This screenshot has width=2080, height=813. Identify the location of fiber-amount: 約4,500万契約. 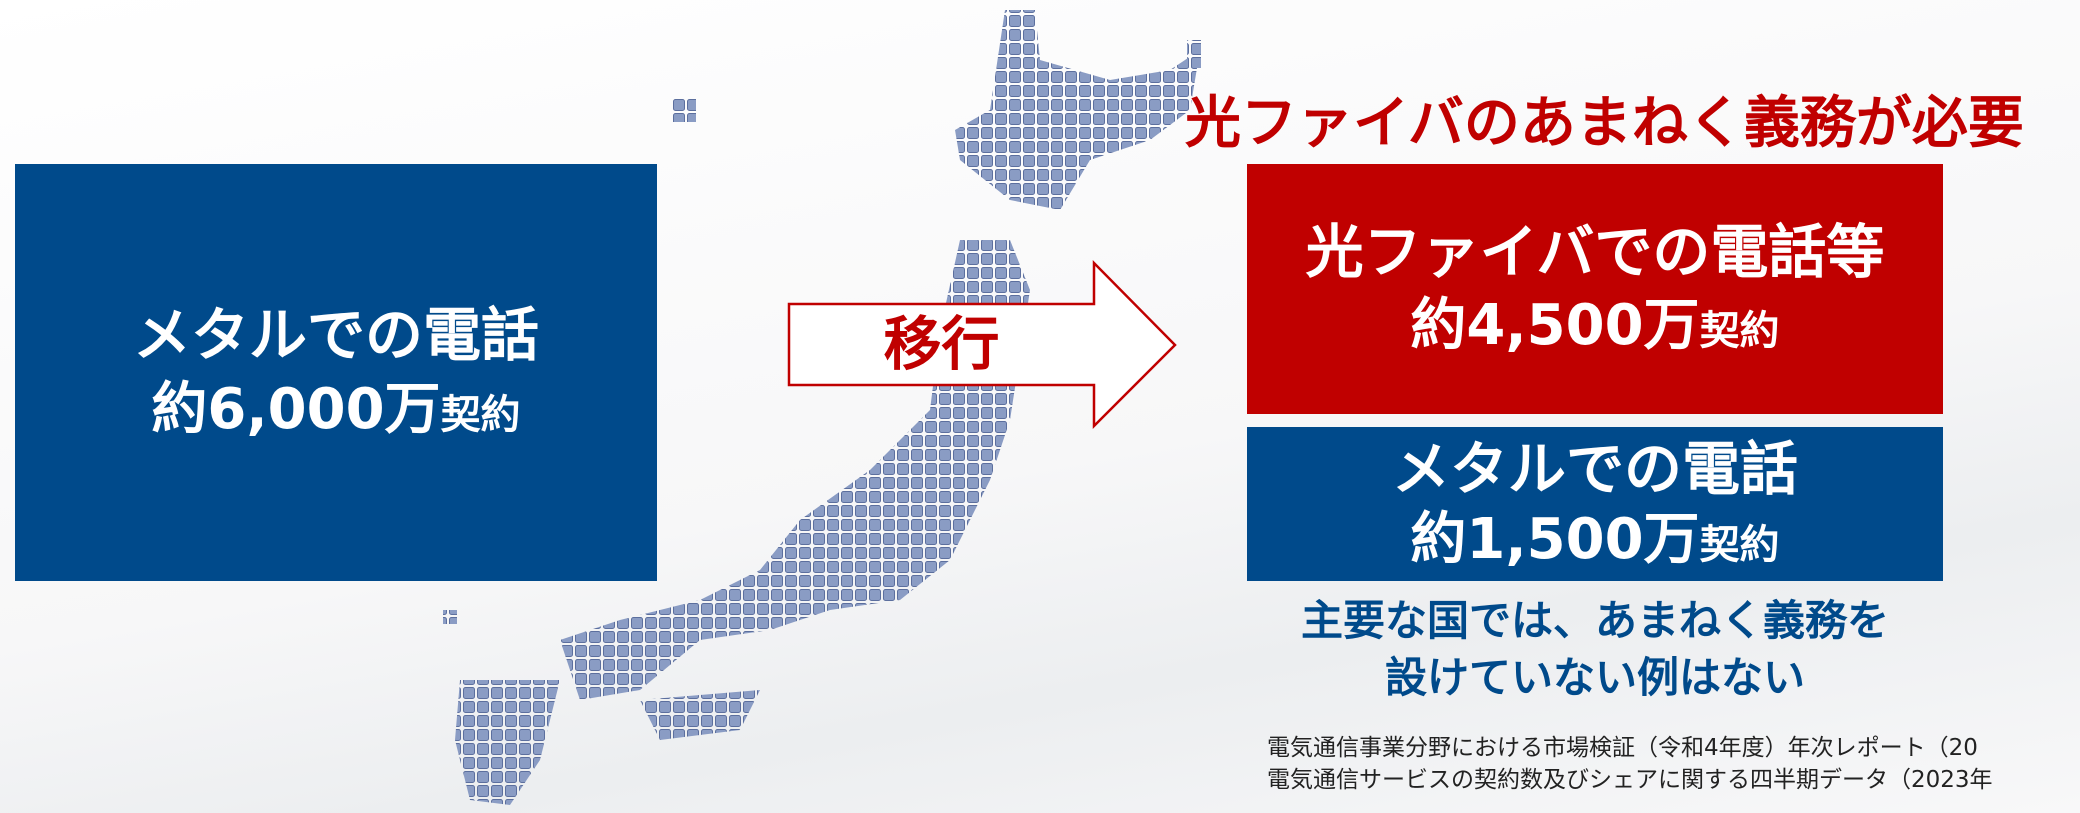
(1594, 326).